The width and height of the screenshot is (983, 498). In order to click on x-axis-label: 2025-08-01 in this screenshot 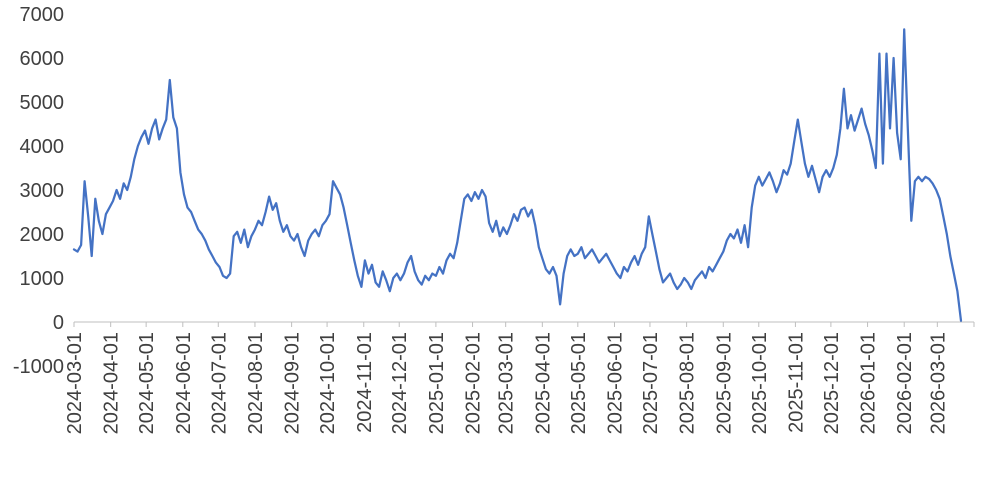, I will do `click(688, 383)`.